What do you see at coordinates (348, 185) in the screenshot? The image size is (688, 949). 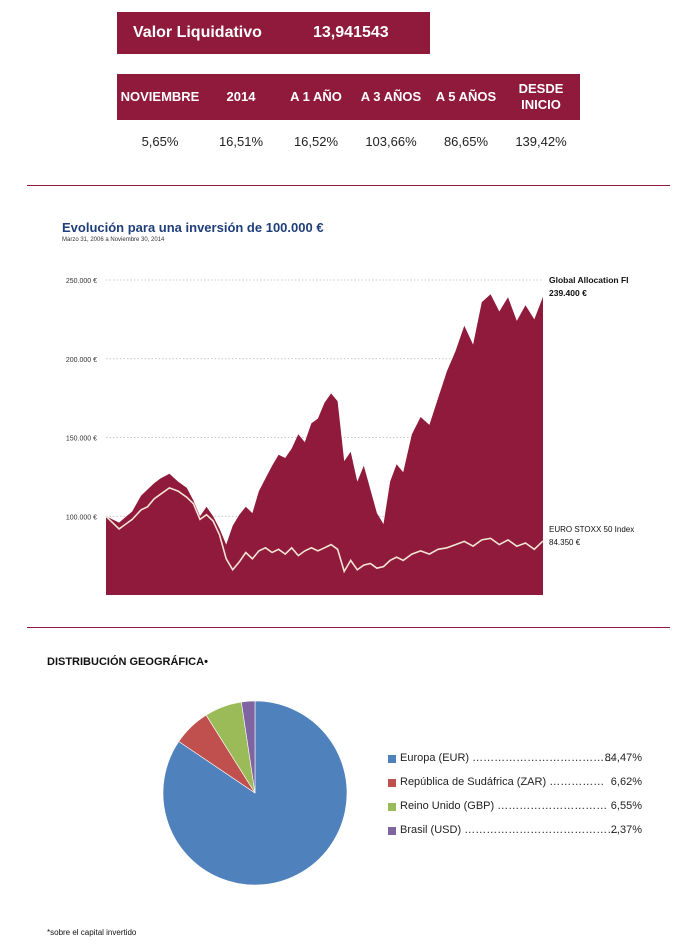 I see `divider-top` at bounding box center [348, 185].